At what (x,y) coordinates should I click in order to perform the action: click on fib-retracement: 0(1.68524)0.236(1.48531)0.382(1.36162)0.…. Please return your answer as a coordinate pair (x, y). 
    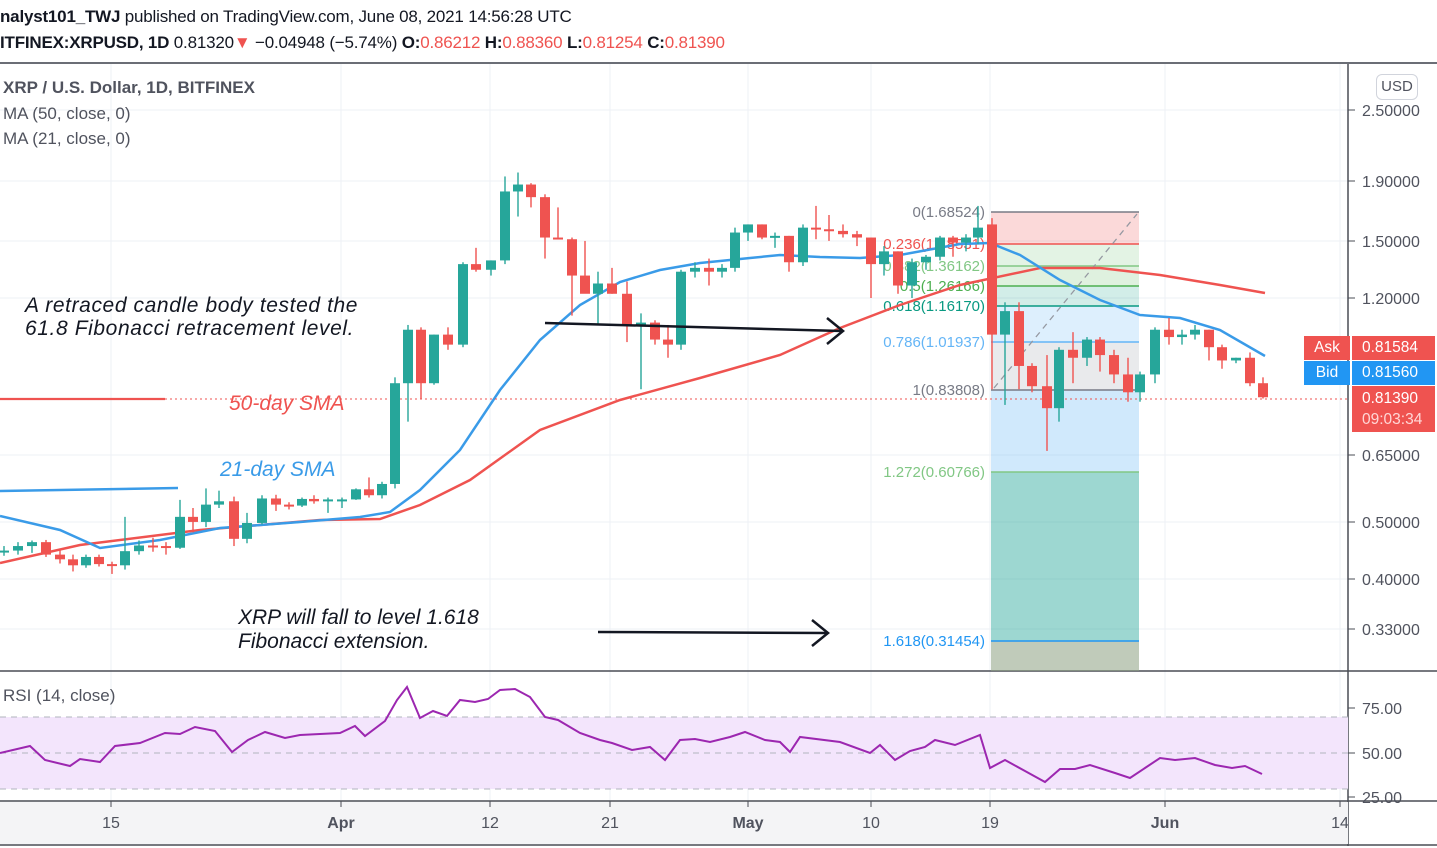
    Looking at the image, I should click on (1011, 437).